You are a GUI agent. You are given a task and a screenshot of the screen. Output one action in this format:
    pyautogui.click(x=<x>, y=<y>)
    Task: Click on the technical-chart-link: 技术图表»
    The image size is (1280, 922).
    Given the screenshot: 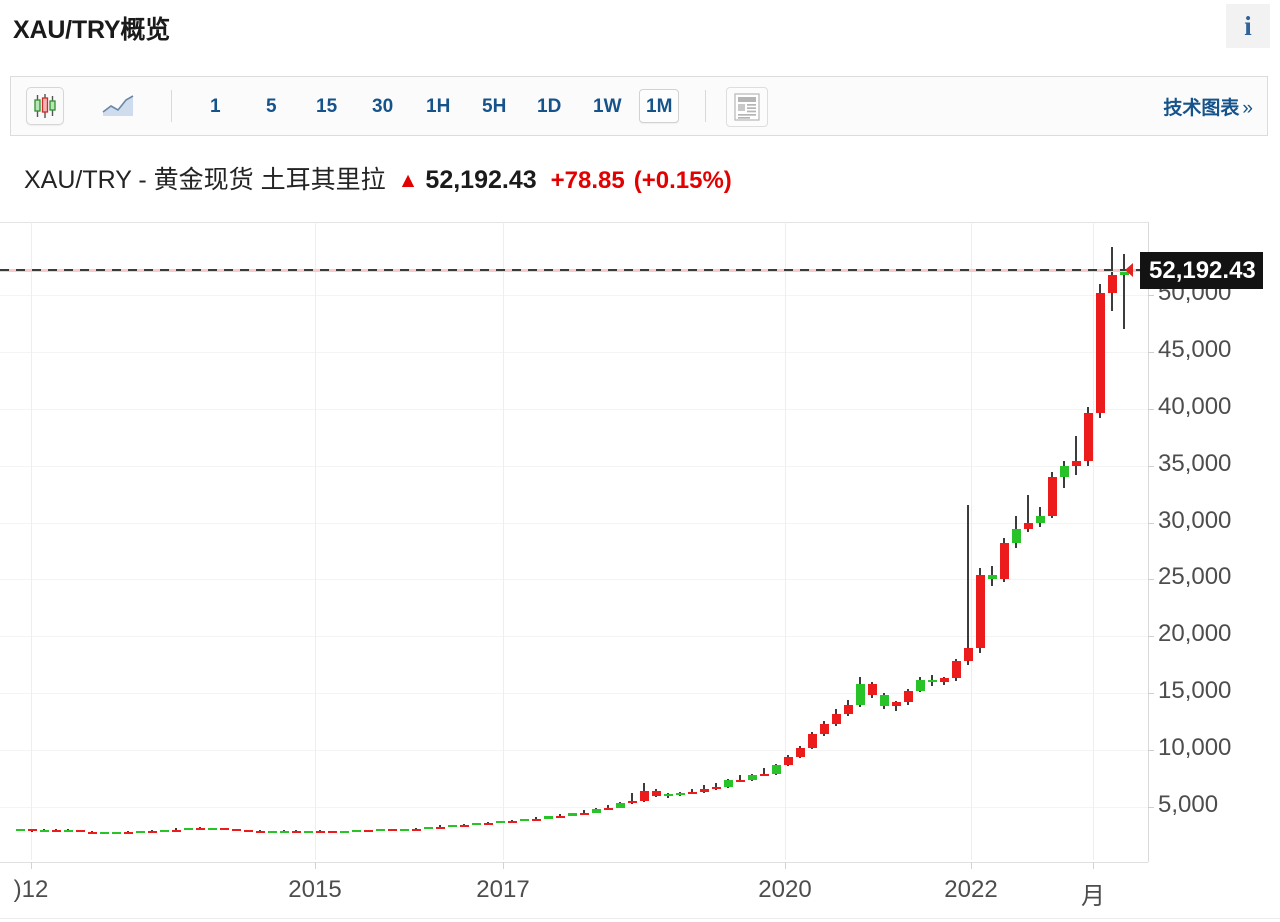 What is the action you would take?
    pyautogui.click(x=1208, y=106)
    